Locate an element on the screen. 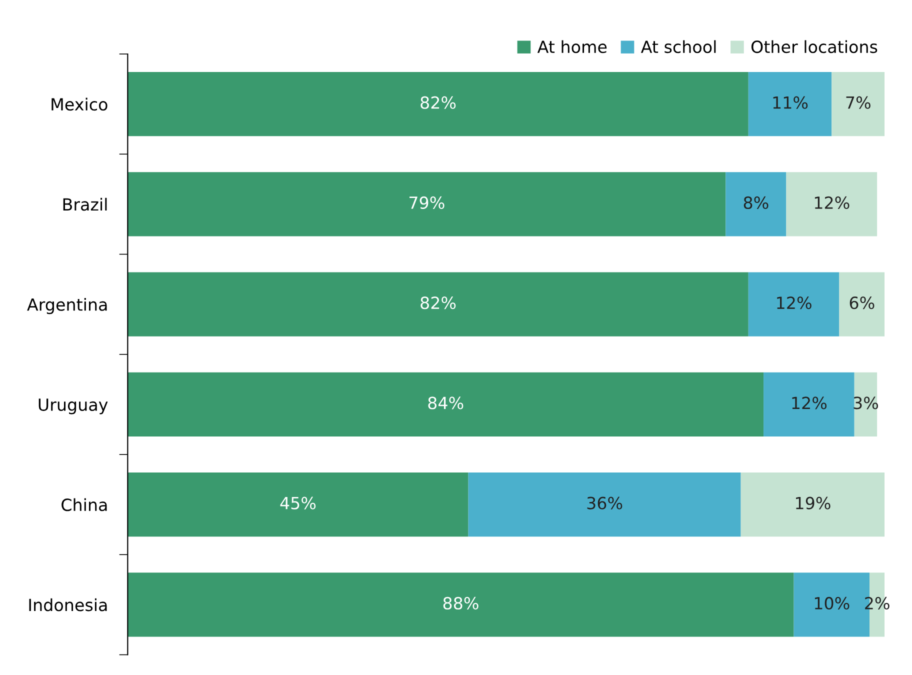  legend-label: At school is located at coordinates (678, 47).